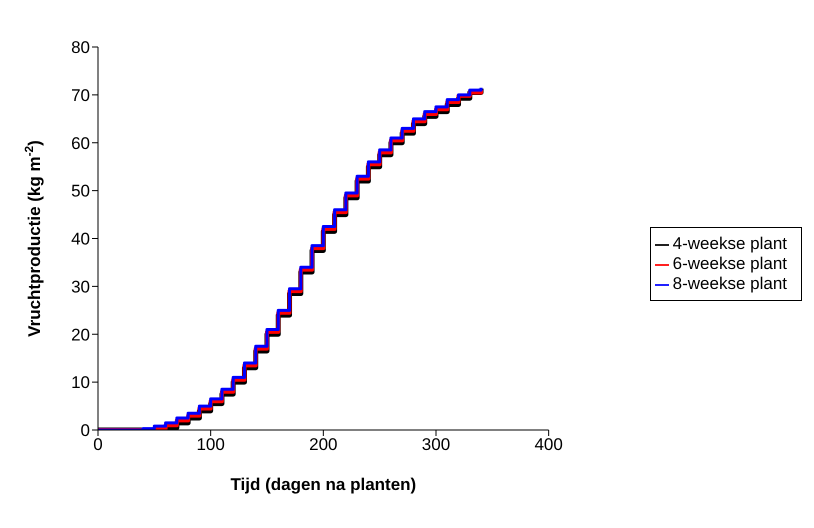  I want to click on y-tick-label: 80, so click(80, 48).